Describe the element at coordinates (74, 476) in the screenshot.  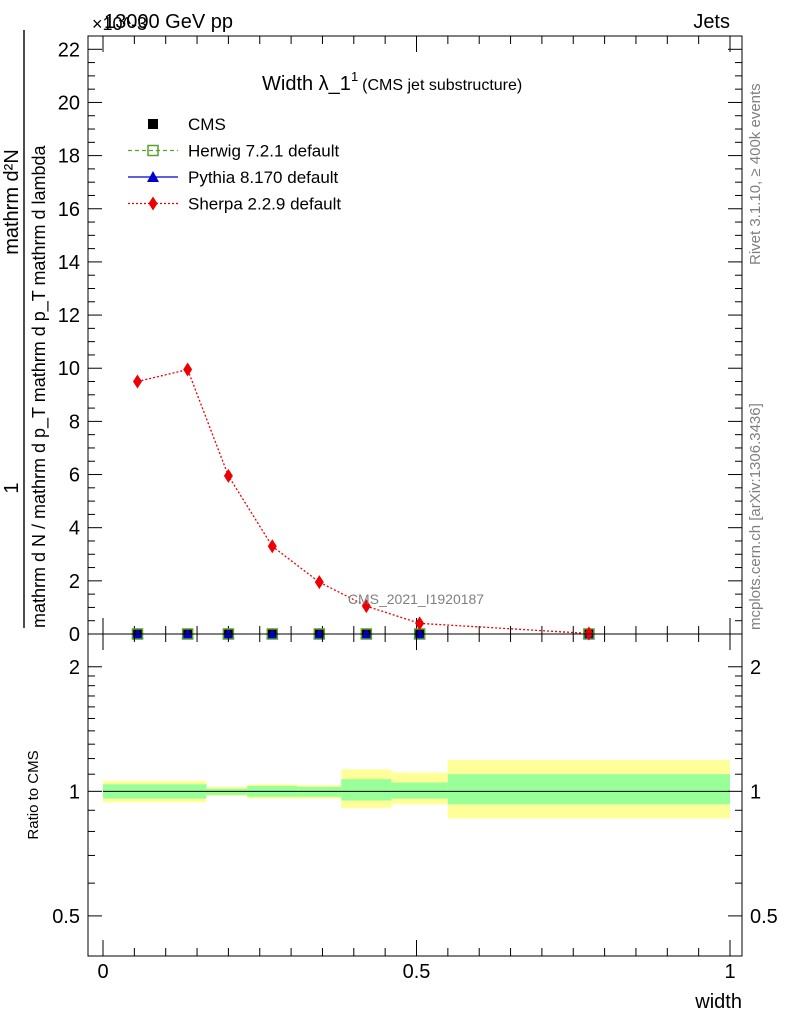
I see `y-tick-label: 6` at that location.